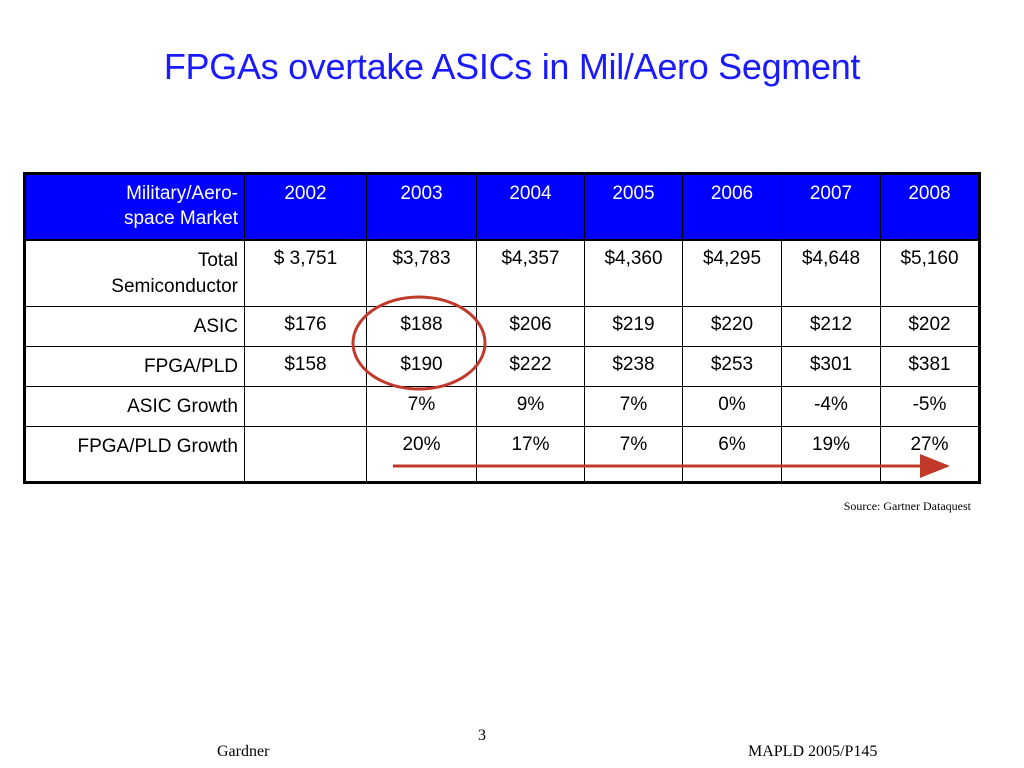 This screenshot has height=768, width=1024. Describe the element at coordinates (305, 273) in the screenshot. I see `table-cell: $ 3,751` at that location.